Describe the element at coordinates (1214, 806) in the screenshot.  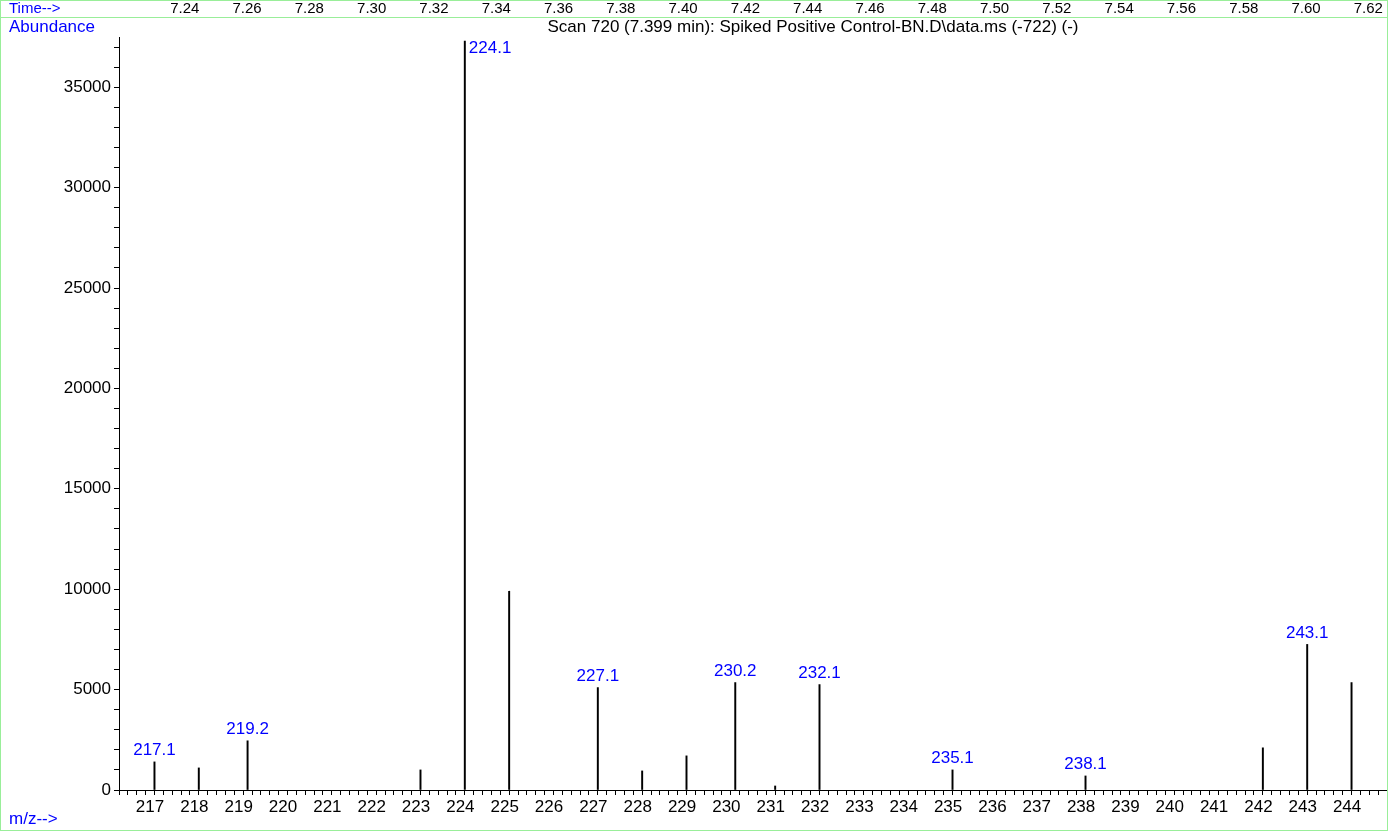
I see `x-tick-label: 241` at that location.